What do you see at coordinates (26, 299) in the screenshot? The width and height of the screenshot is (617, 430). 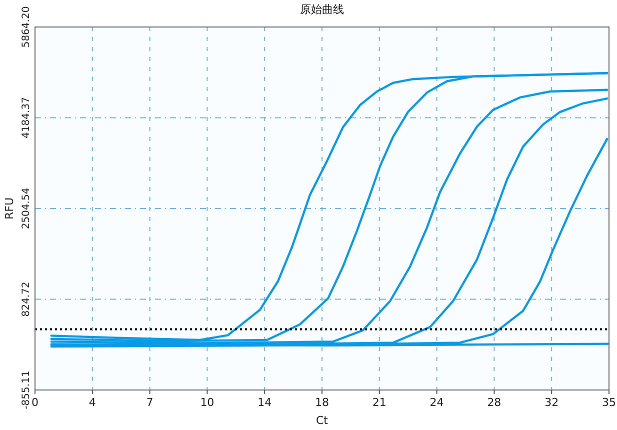 I see `y-tick-label: 824.72` at bounding box center [26, 299].